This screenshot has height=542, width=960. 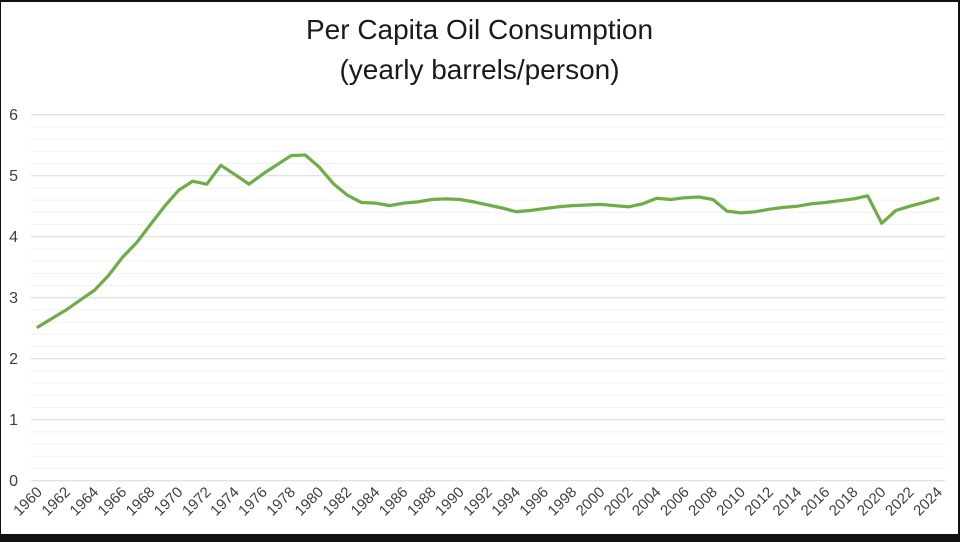 I want to click on y-tick-label: 2, so click(x=13, y=359).